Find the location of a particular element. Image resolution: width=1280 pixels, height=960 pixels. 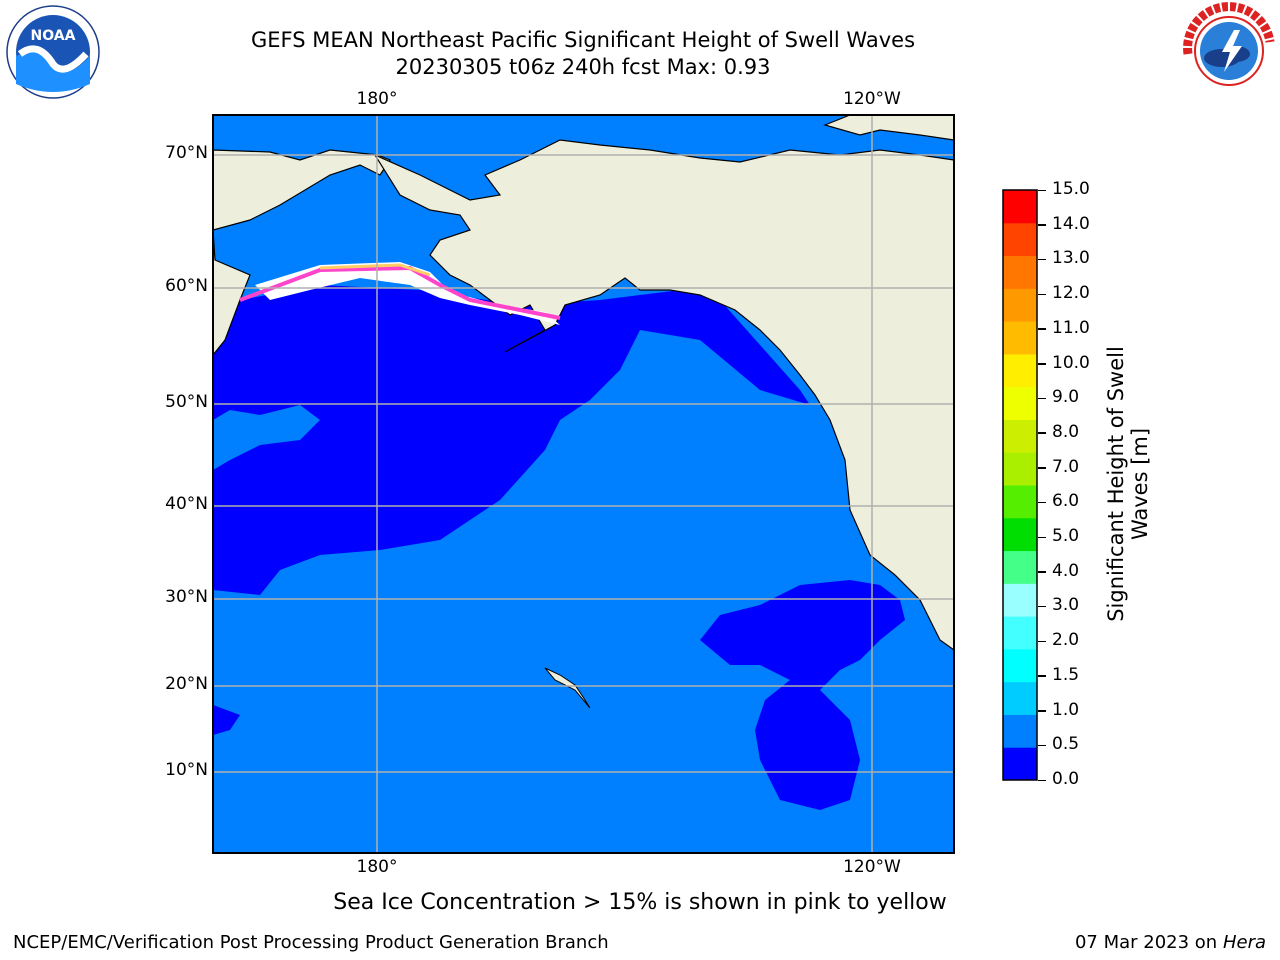

colorbar-tick-label: 2.0 is located at coordinates (1066, 640).